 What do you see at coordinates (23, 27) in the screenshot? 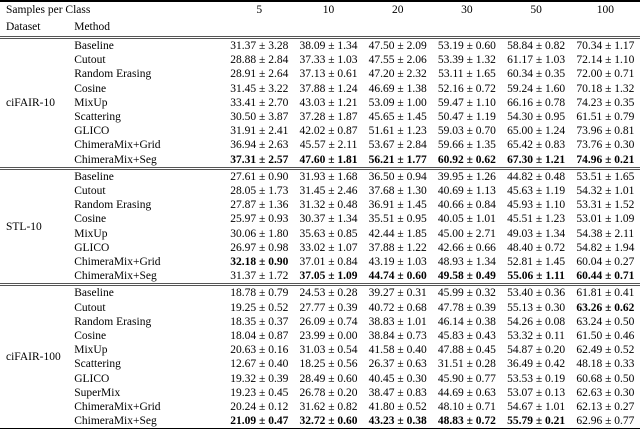
I see `dataset-column-label: Dataset` at bounding box center [23, 27].